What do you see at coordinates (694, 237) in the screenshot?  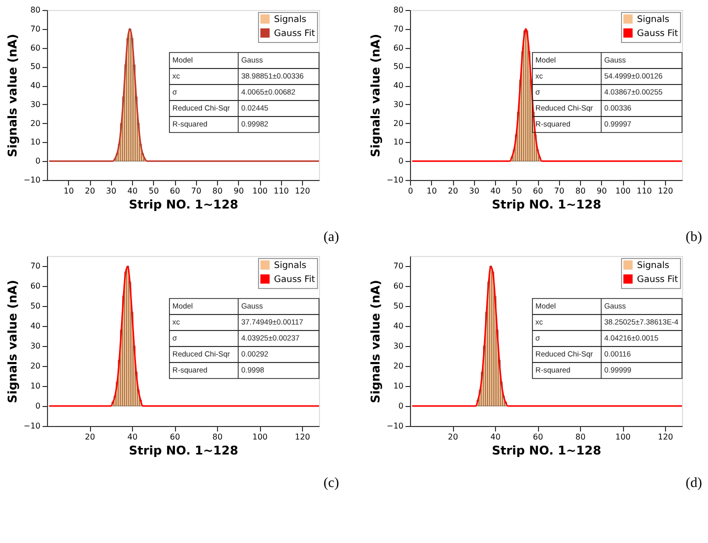 I see `text: (b)` at bounding box center [694, 237].